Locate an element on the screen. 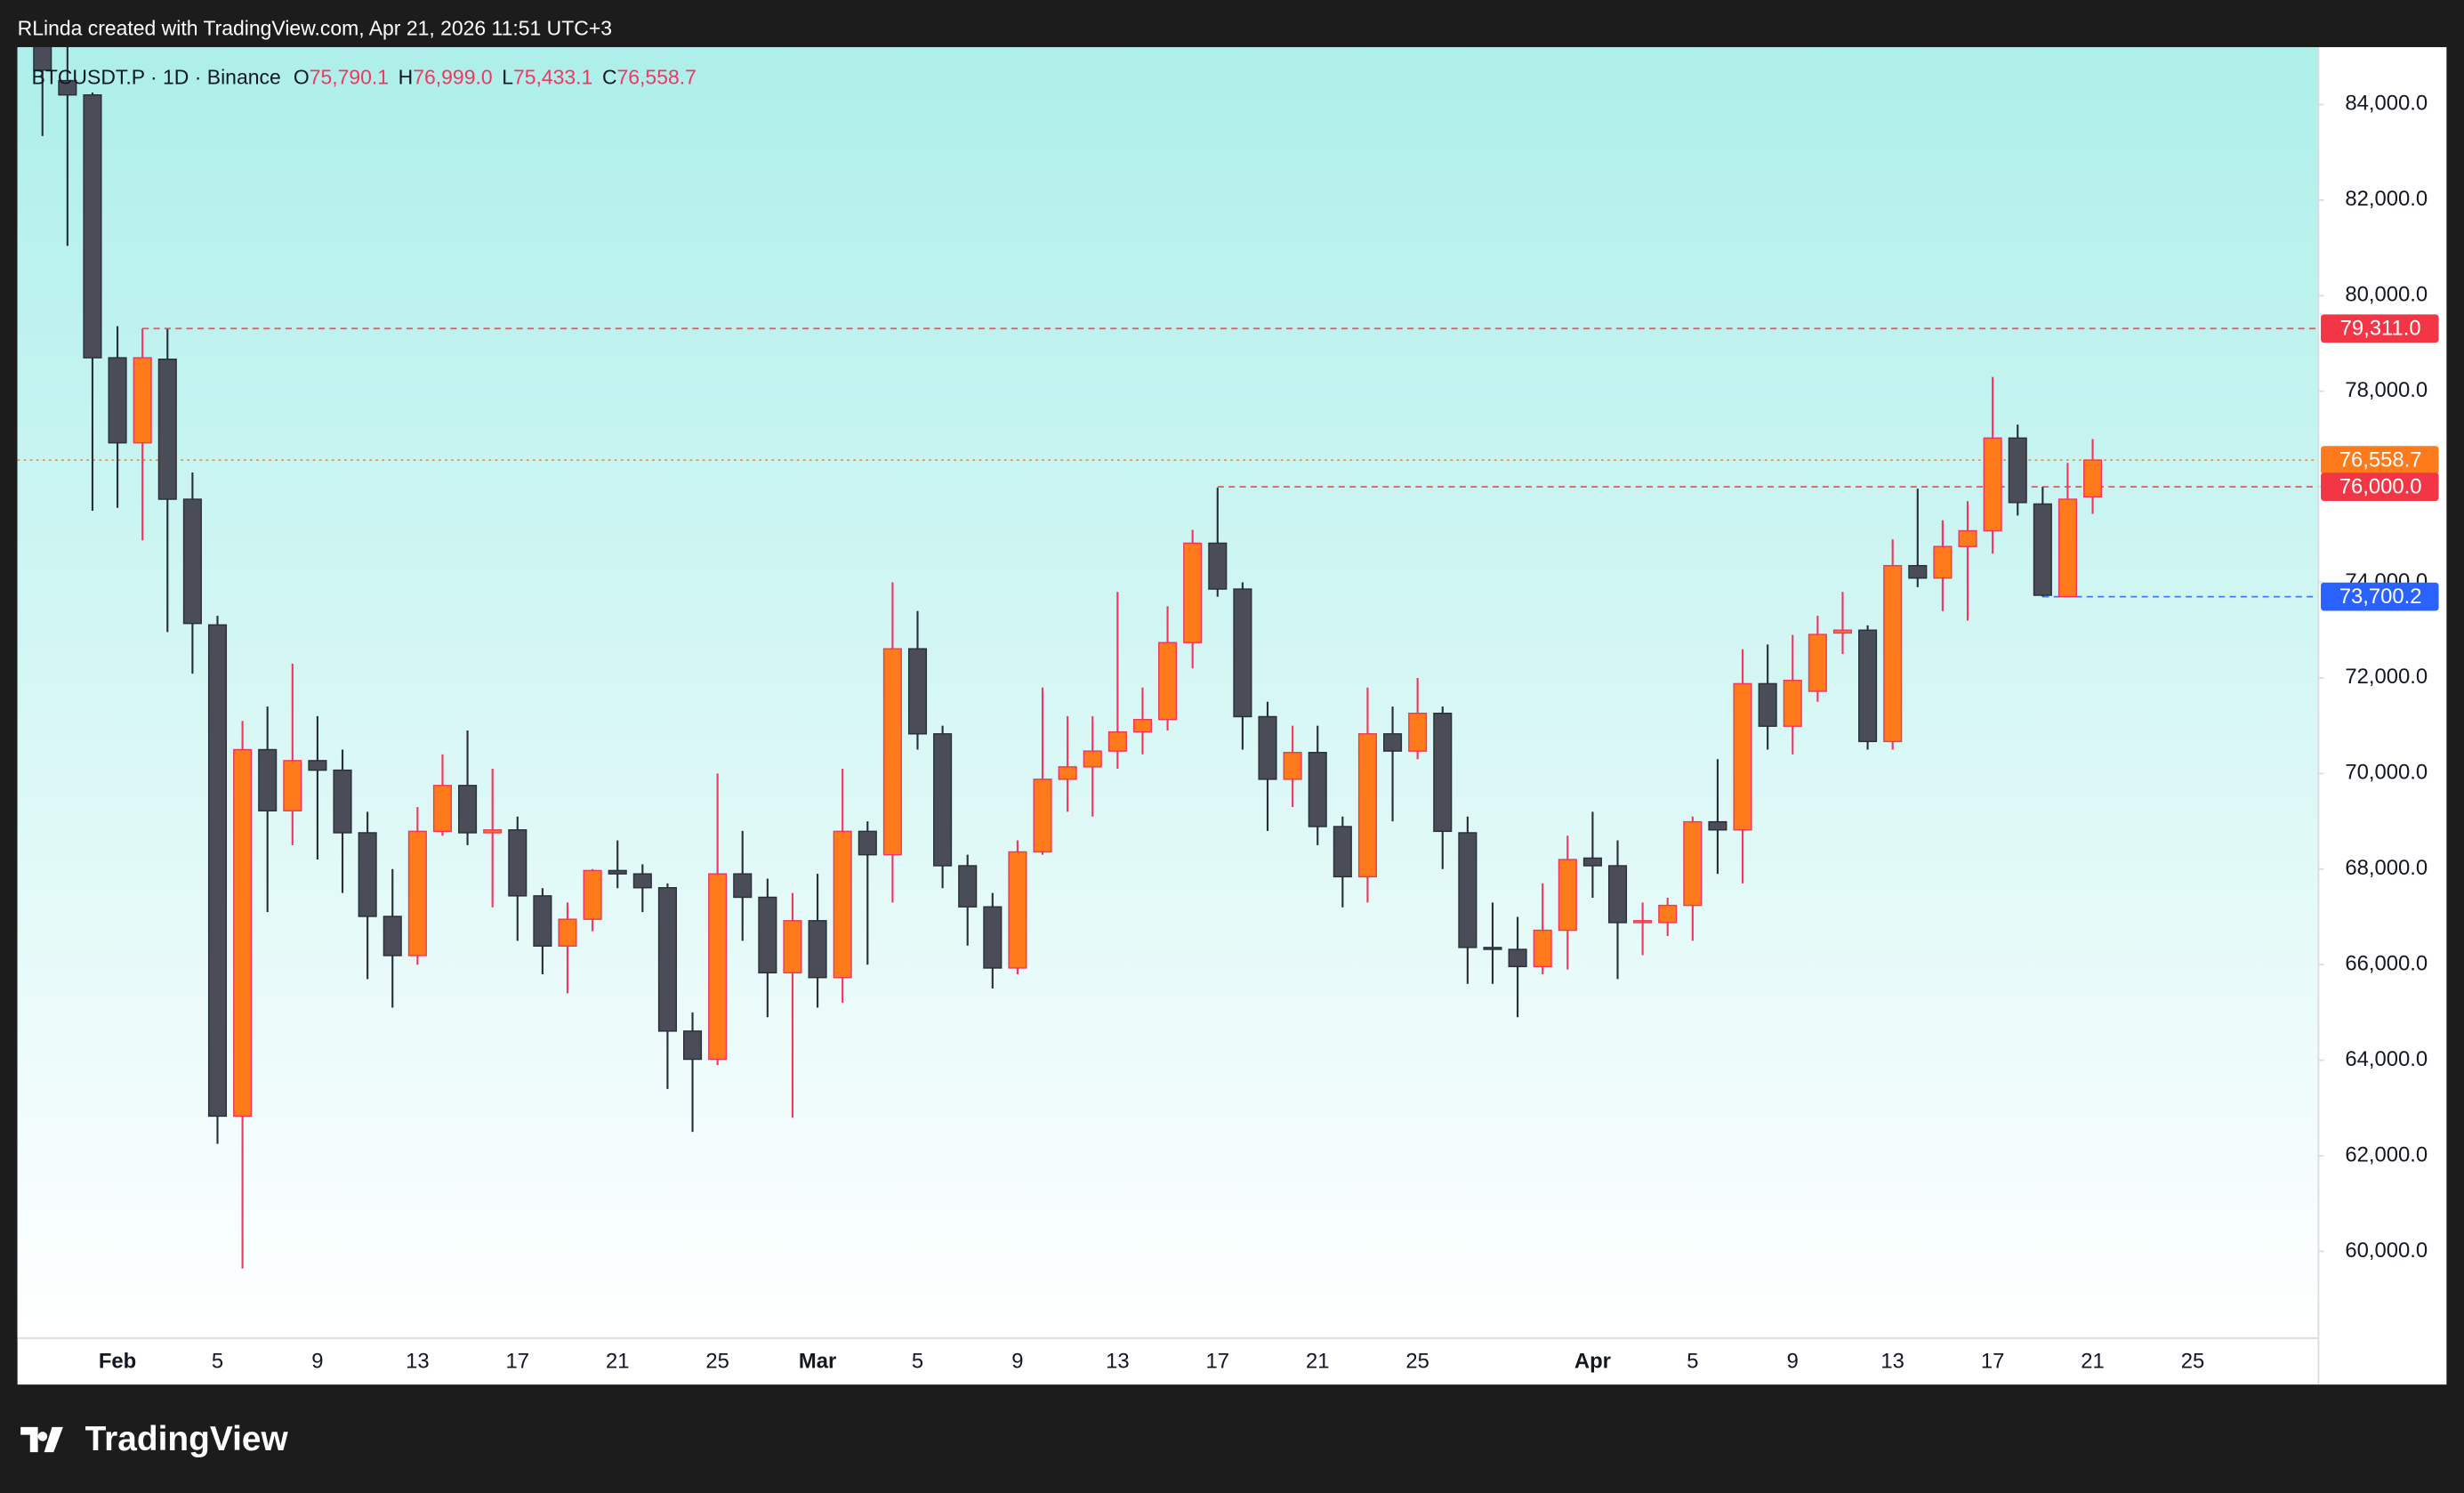  price-tag-label: 73,700.2 is located at coordinates (2380, 597).